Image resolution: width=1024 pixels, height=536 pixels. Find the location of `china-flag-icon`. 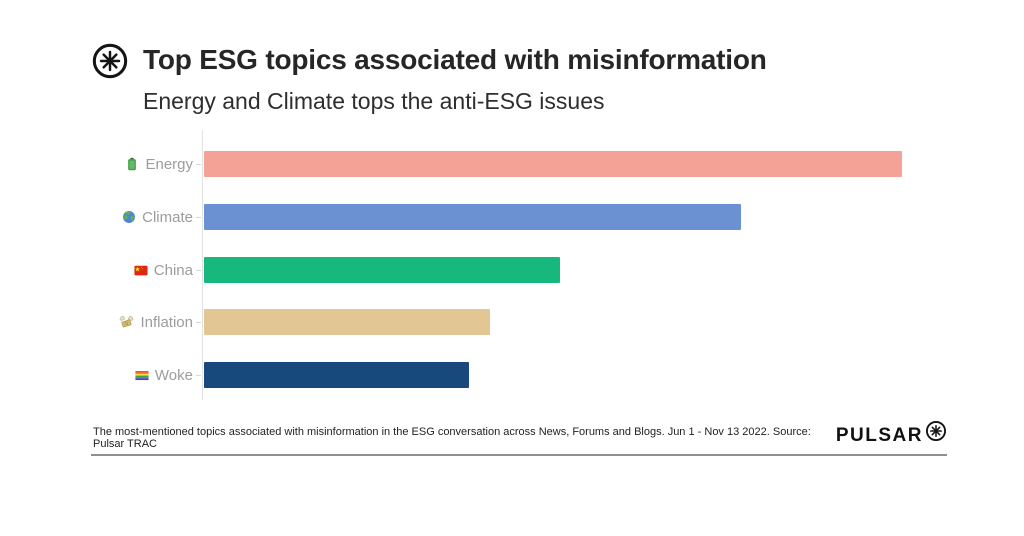

china-flag-icon is located at coordinates (141, 270).